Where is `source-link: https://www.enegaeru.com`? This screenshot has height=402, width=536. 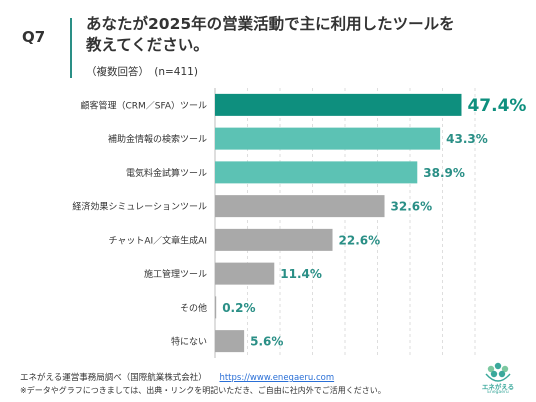 source-link: https://www.enegaeru.com is located at coordinates (277, 378).